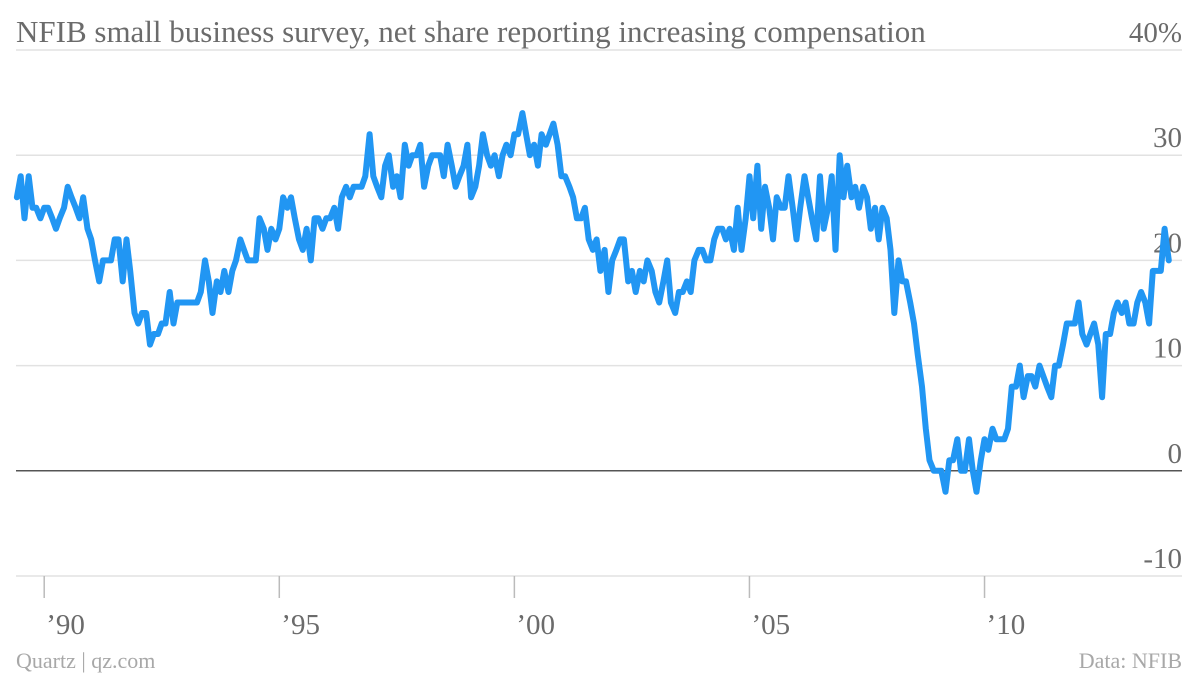 The width and height of the screenshot is (1200, 676). I want to click on x-tick-label: ’05, so click(770, 625).